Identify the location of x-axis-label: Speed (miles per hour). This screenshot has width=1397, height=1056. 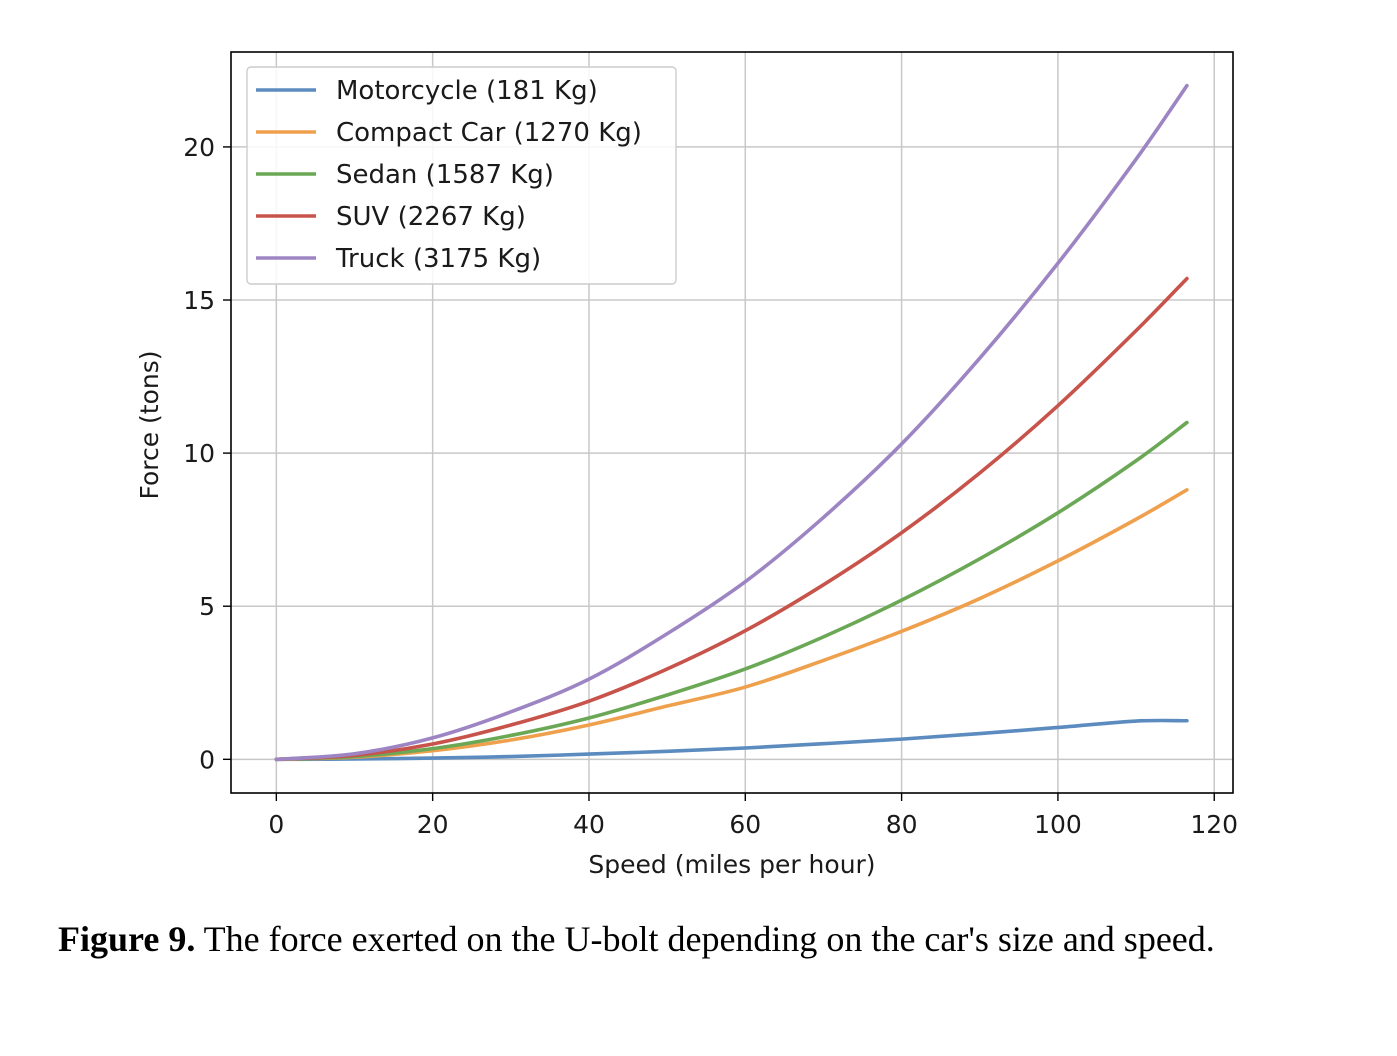
(731, 864).